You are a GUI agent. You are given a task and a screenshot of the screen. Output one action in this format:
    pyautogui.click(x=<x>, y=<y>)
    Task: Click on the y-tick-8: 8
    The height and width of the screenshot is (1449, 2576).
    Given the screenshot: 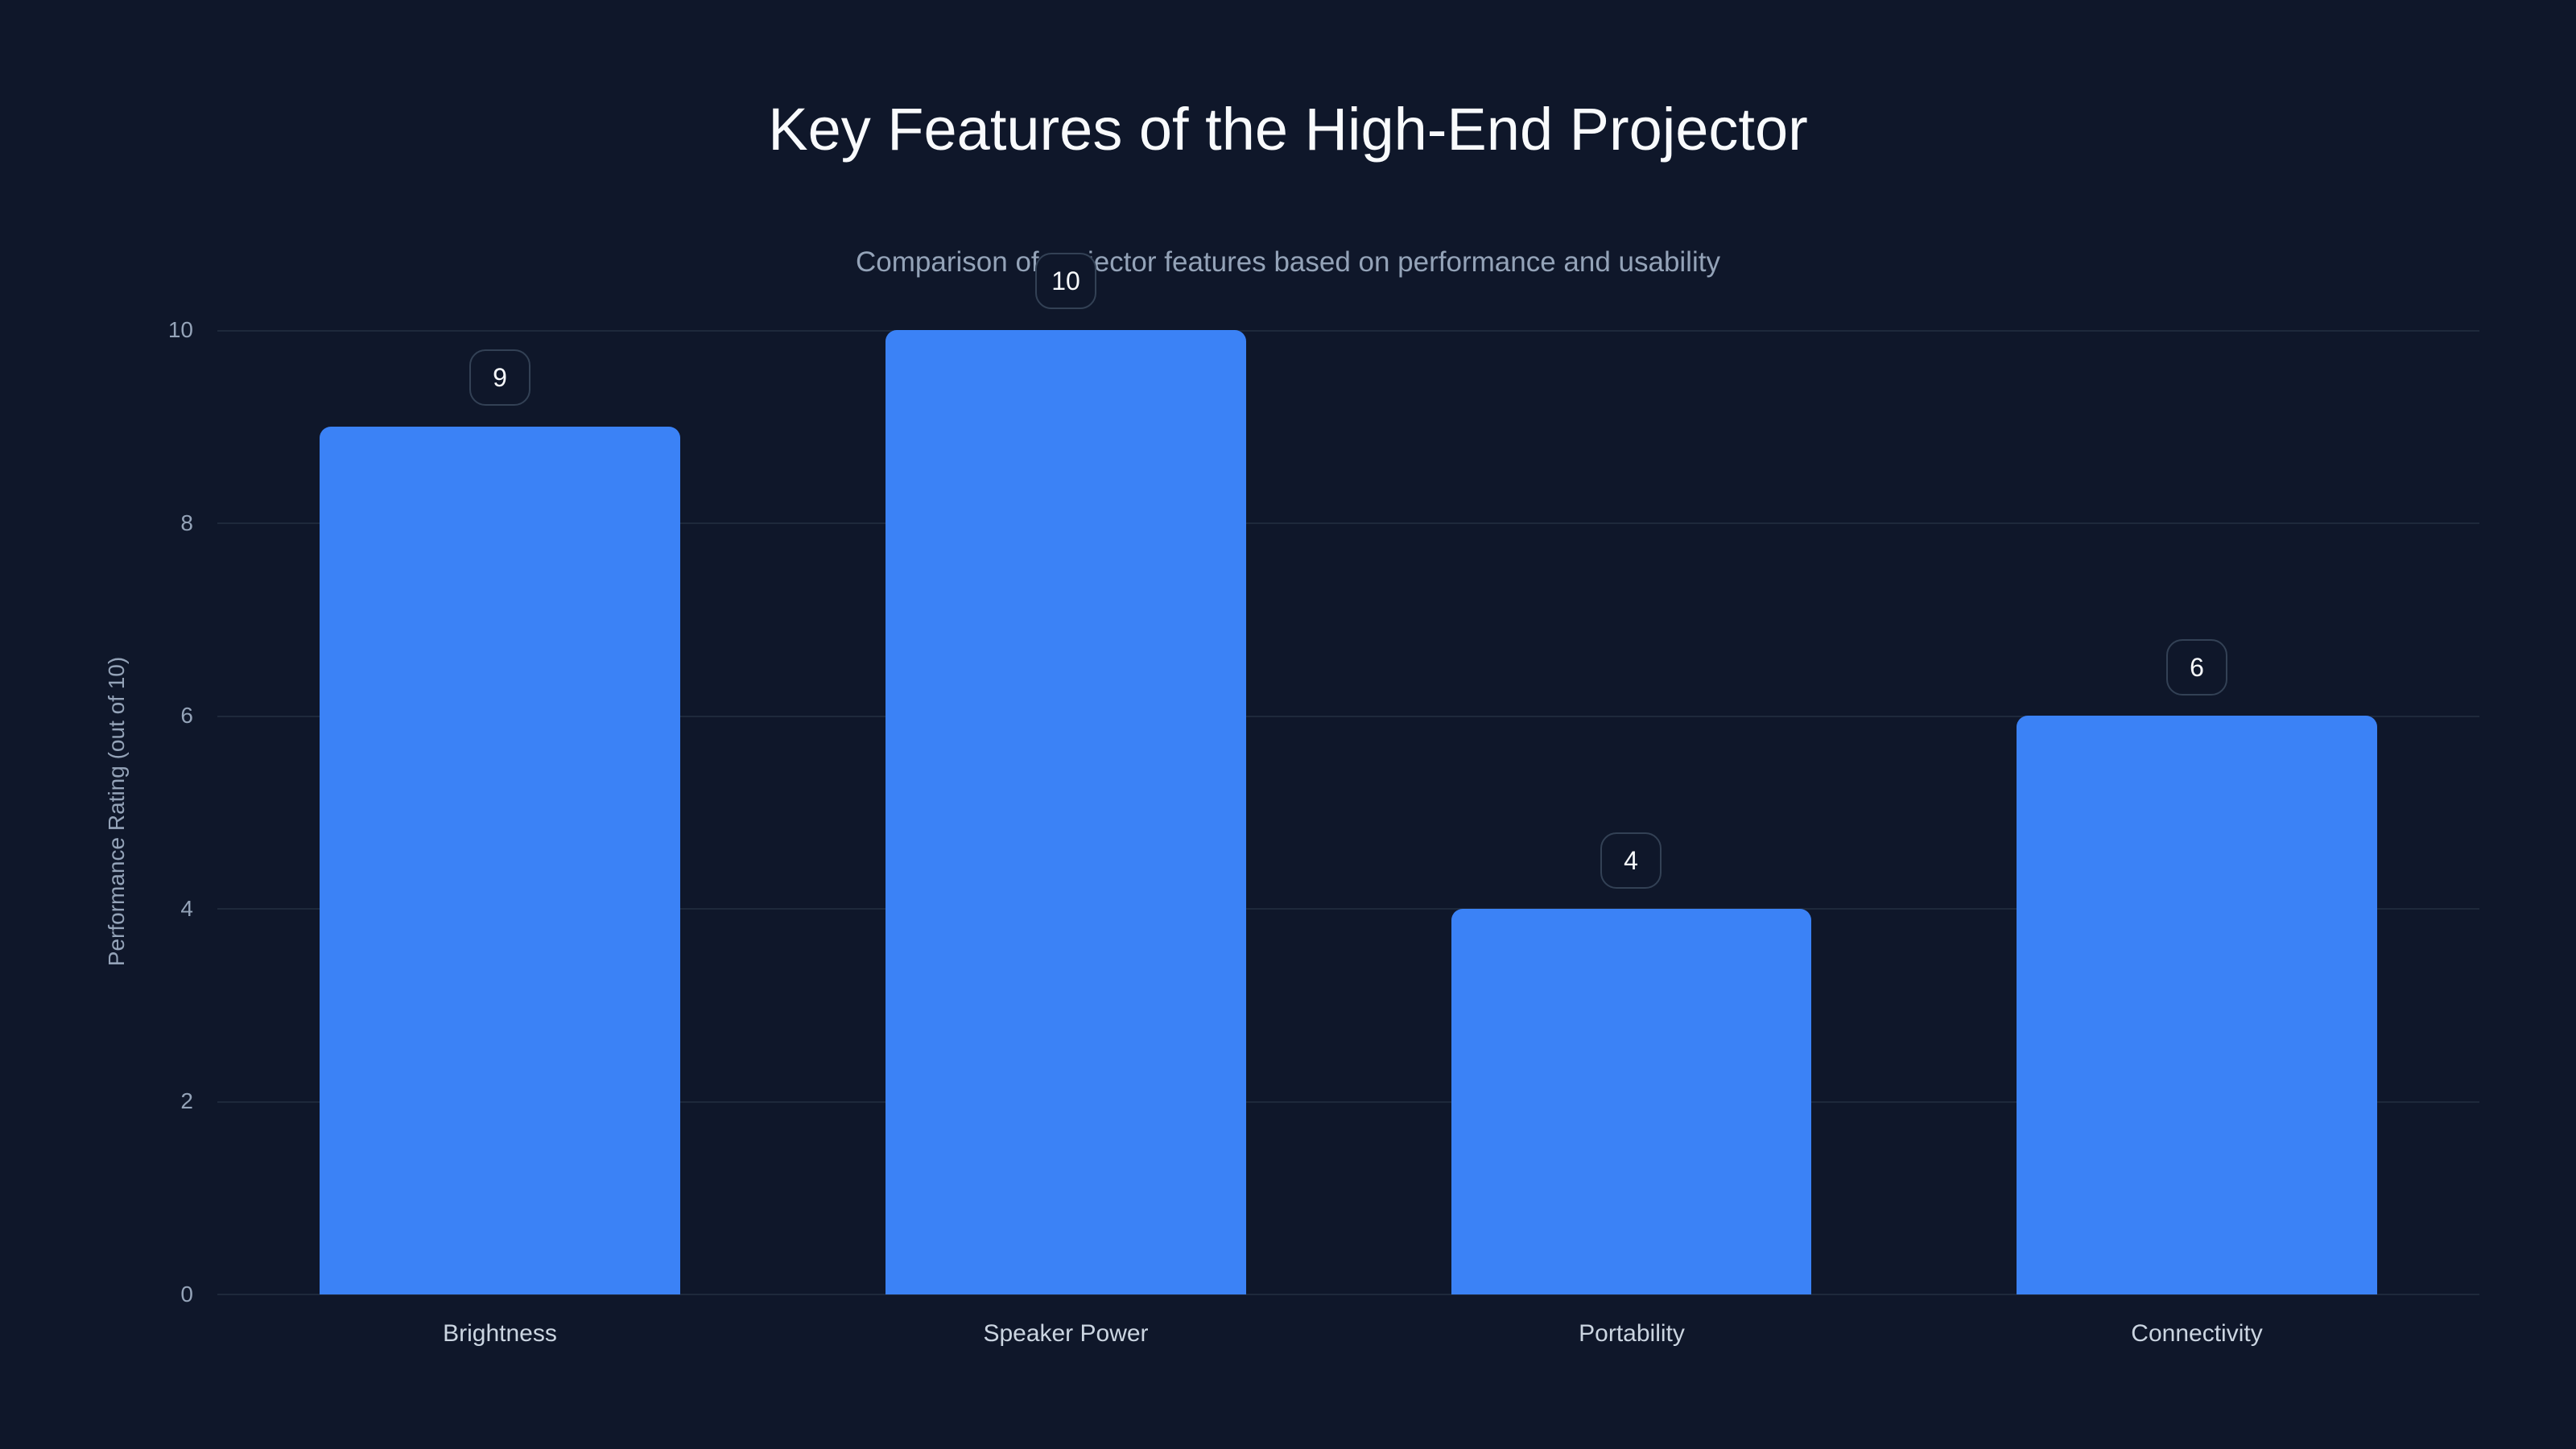 What is the action you would take?
    pyautogui.click(x=186, y=522)
    